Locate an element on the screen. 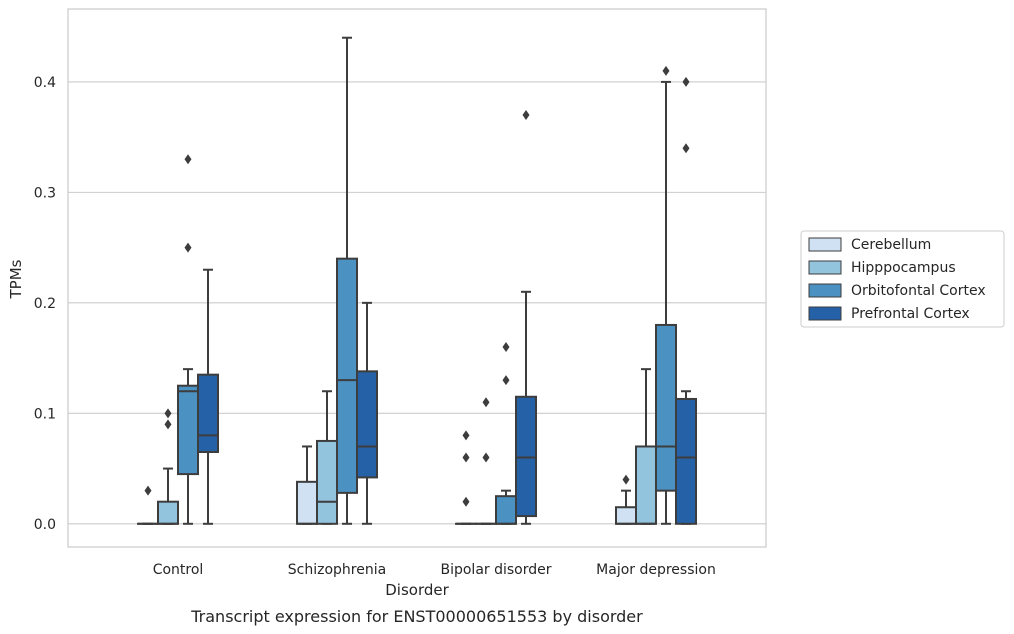 The image size is (1014, 634). x-tick-label: Major depression is located at coordinates (656, 570).